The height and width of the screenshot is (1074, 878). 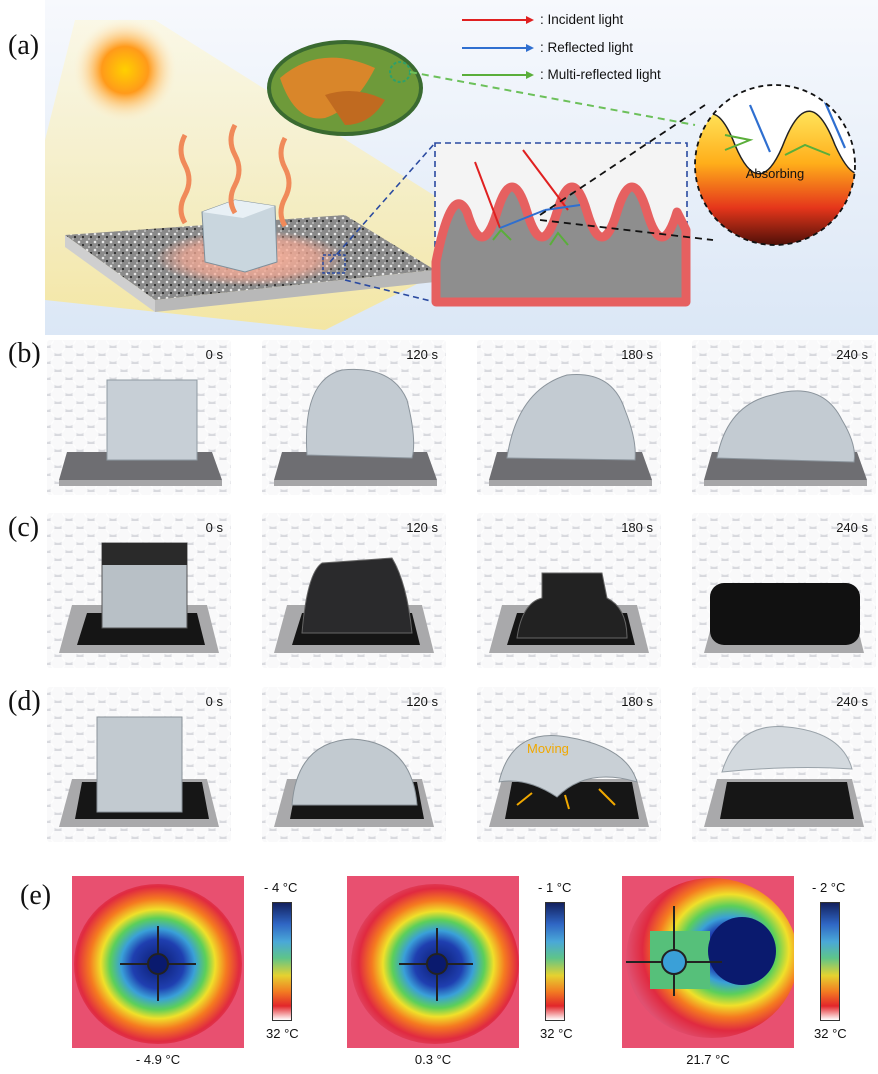 I want to click on legend-multi: : Multi-reflected light, so click(x=561, y=74).